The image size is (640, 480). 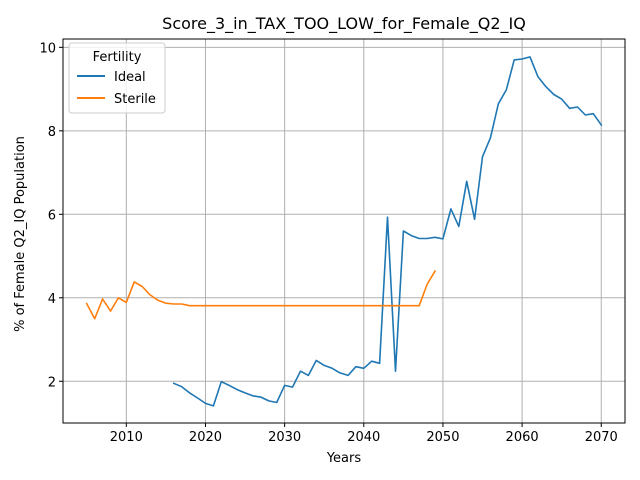 What do you see at coordinates (47, 48) in the screenshot?
I see `y-tick-label: 10` at bounding box center [47, 48].